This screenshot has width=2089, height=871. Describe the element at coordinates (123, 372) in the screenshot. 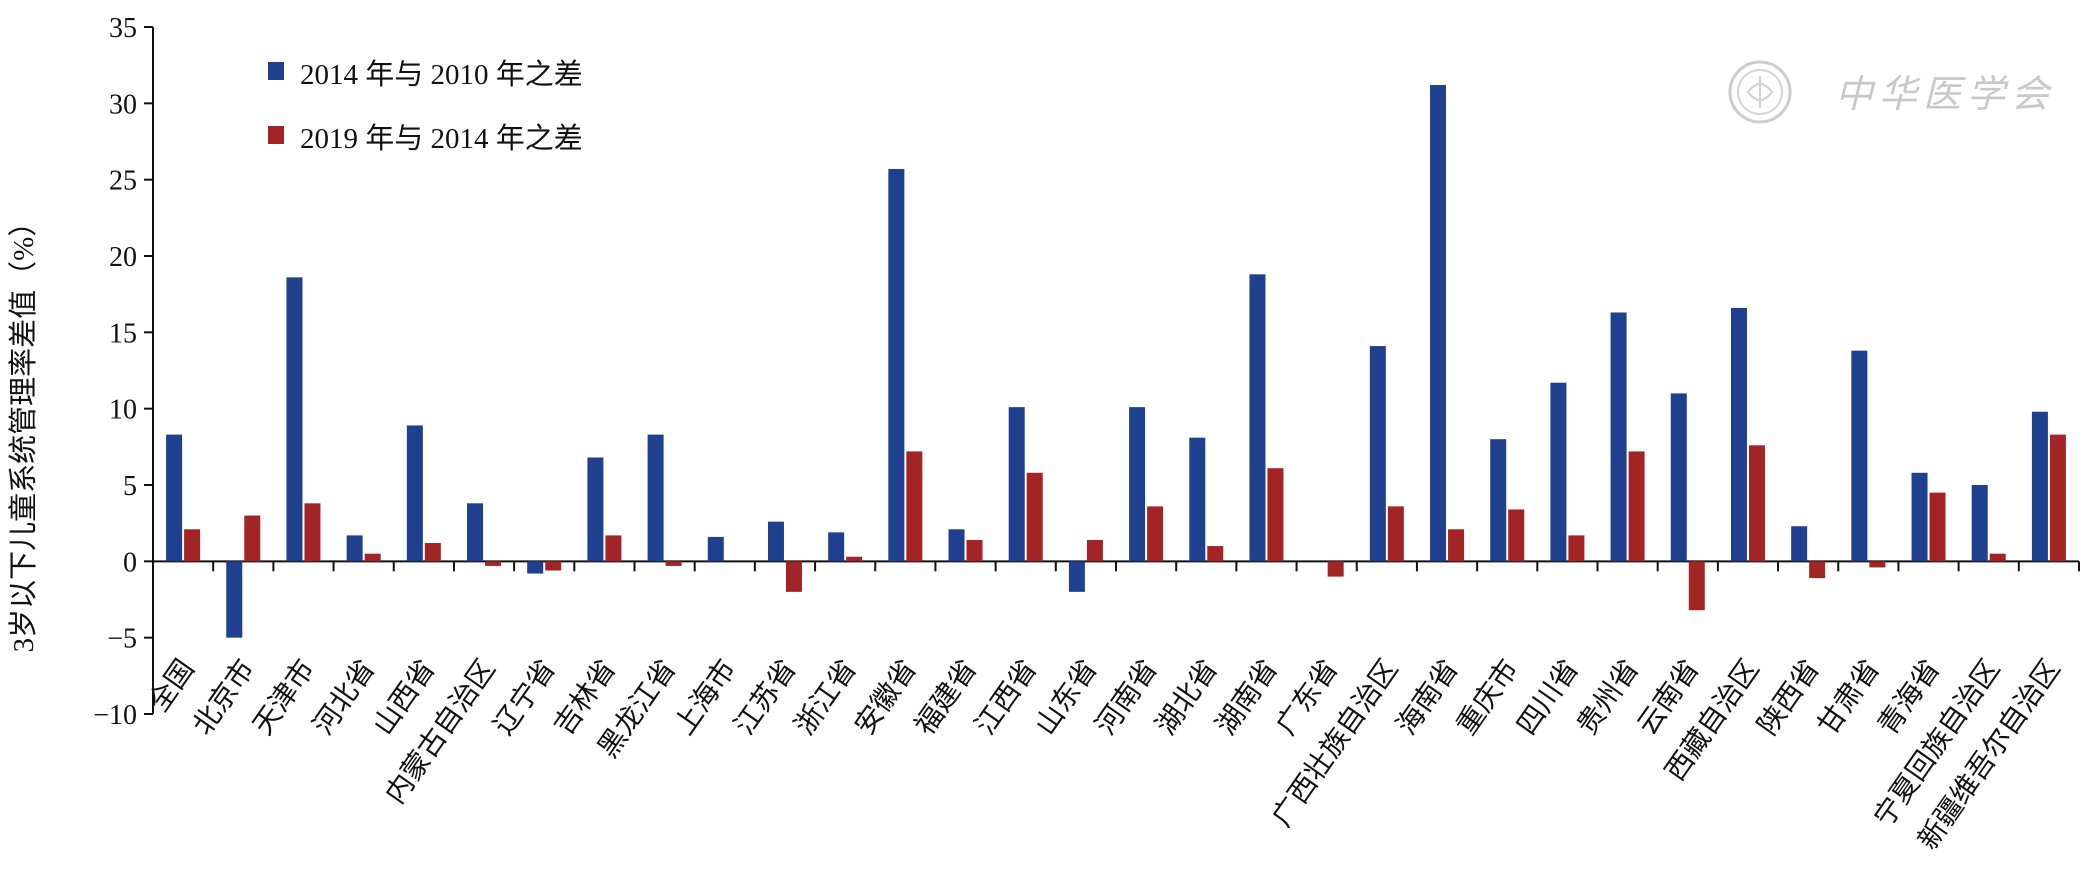

I see `y-axis: 35 30 25 20 15 10 5 0 −5 −10` at that location.